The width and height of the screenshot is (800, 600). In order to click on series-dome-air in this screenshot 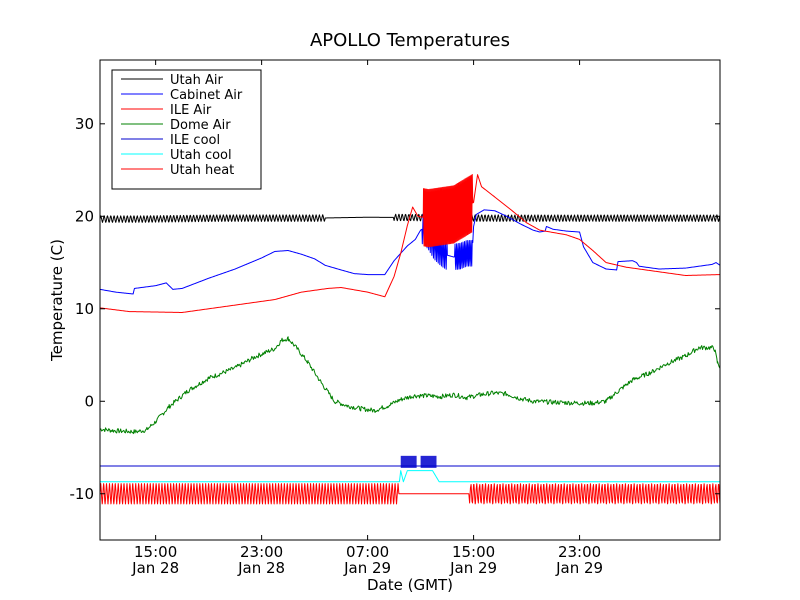, I will do `click(410, 385)`.